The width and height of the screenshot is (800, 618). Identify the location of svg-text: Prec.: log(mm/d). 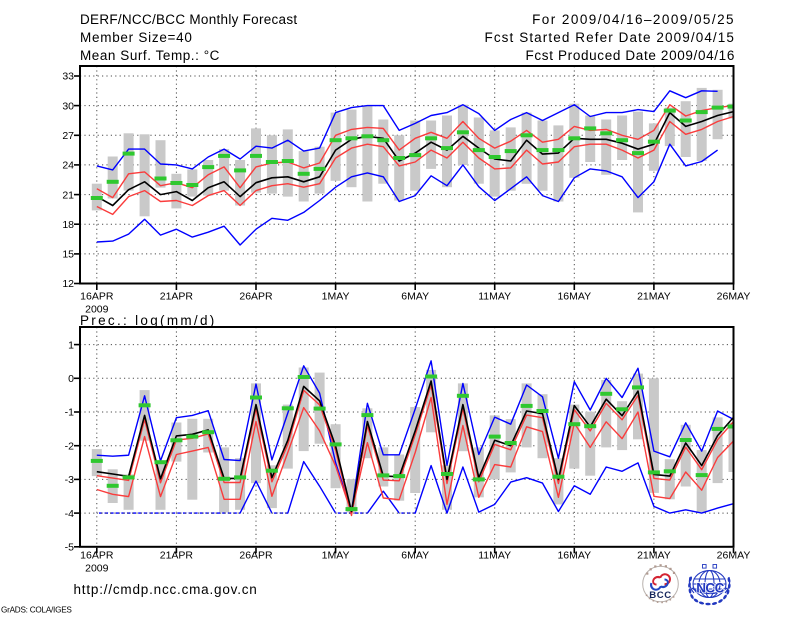
(148, 320).